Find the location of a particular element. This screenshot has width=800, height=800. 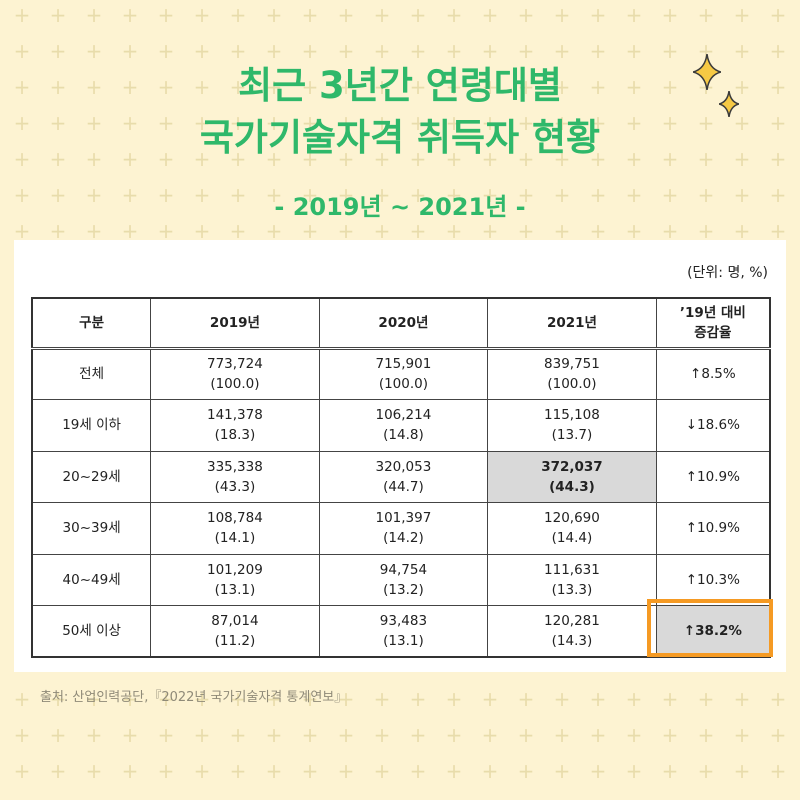

cell-2020: 715,901 (100.0) is located at coordinates (403, 373).